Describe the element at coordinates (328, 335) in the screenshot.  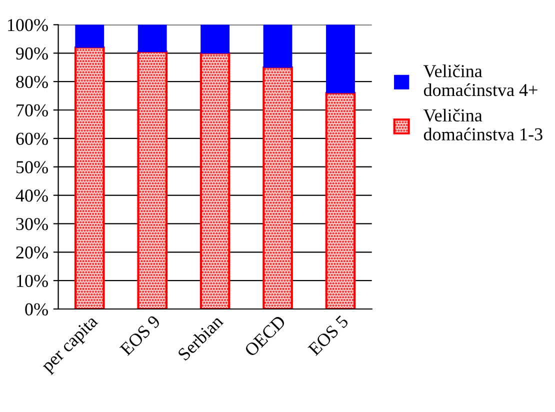
I see `x-tick-label: EOS 5` at that location.